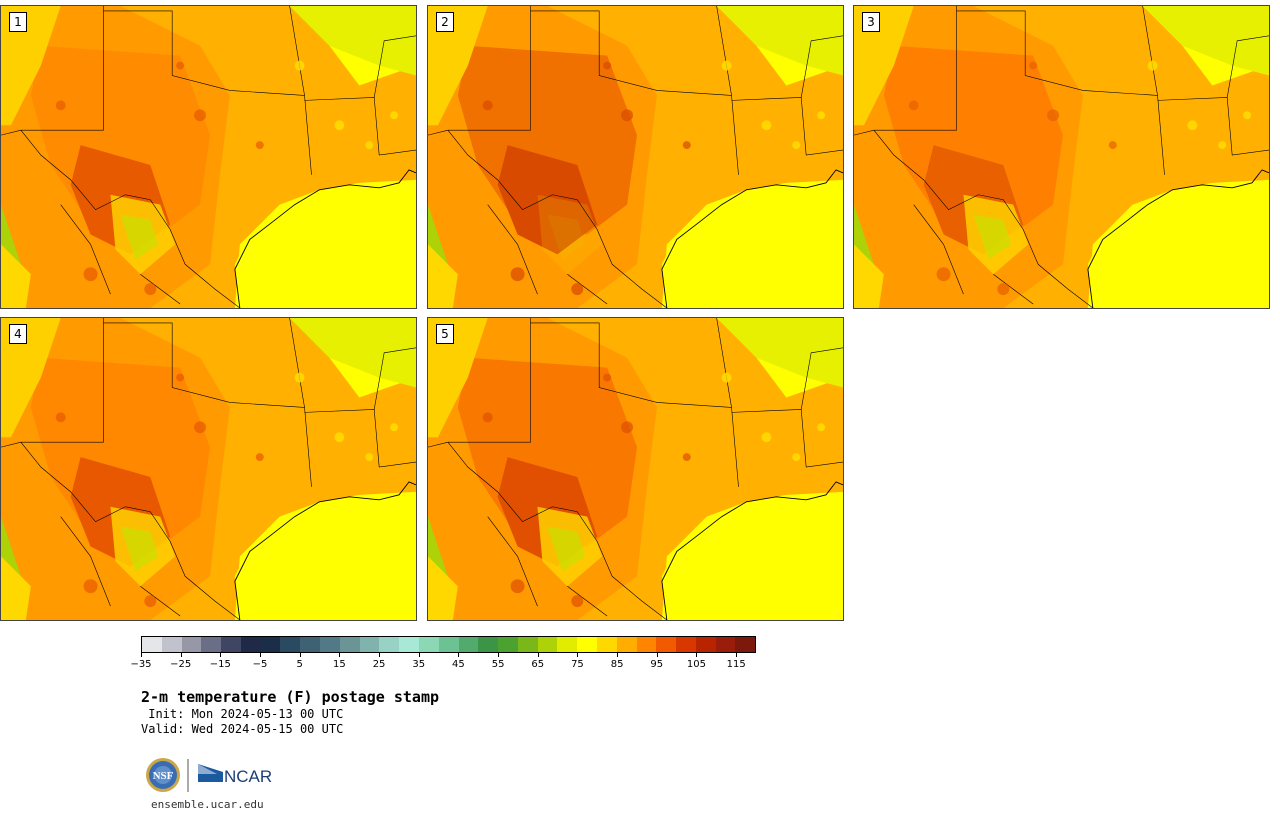 The image size is (1280, 815). I want to click on colorbar-tick-label: 15, so click(339, 664).